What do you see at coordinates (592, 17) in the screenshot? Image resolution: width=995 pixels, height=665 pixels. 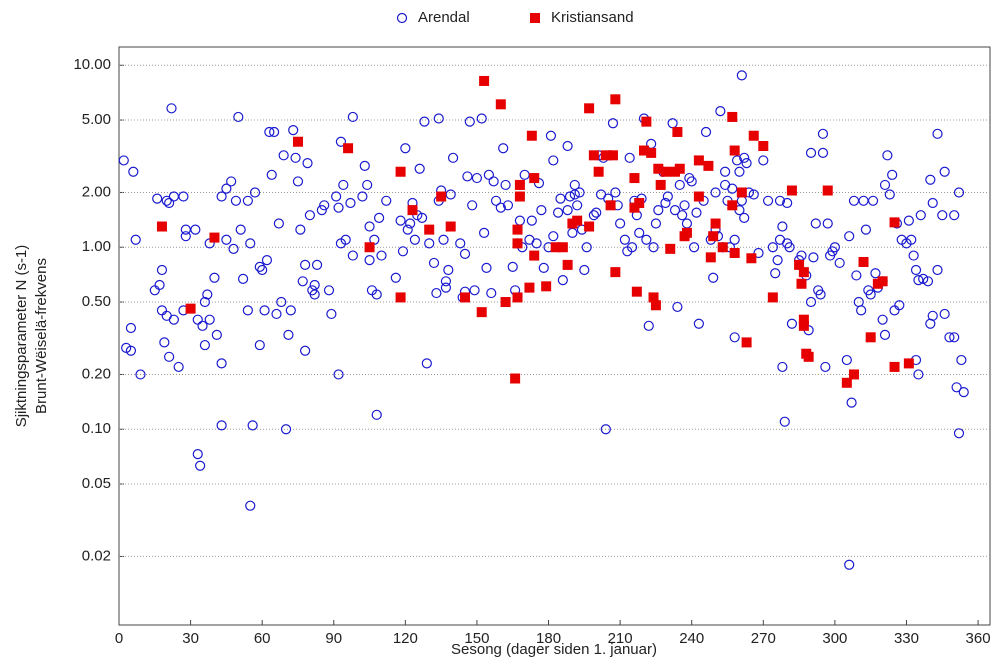 I see `legend-label: Kristiansand` at bounding box center [592, 17].